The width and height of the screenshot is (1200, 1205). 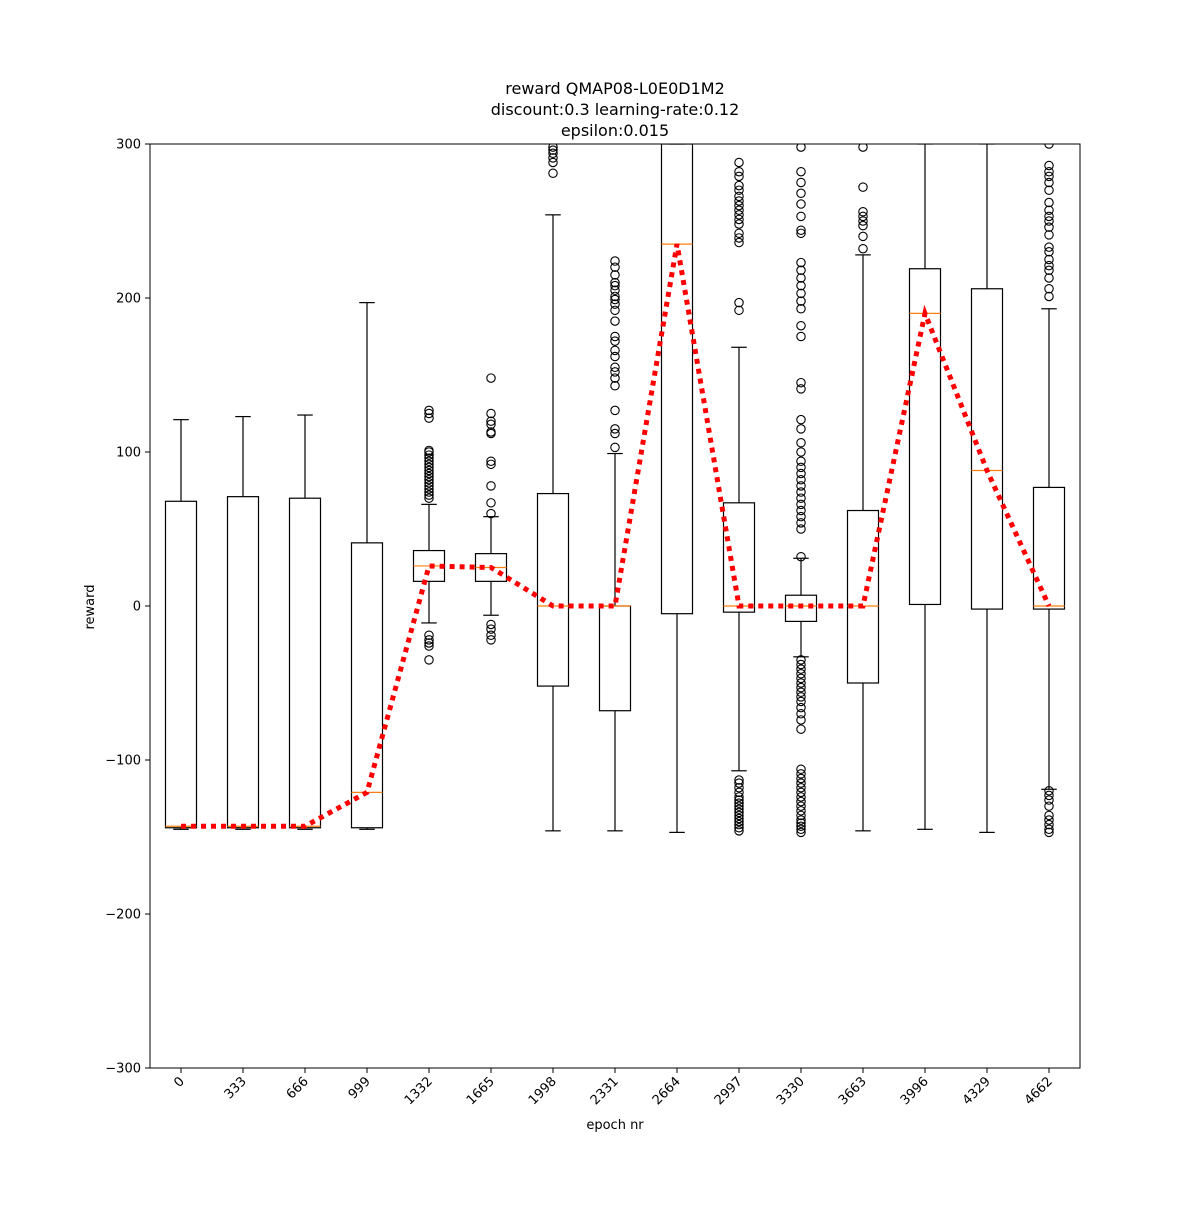 What do you see at coordinates (360, 1088) in the screenshot?
I see `x-tick-label: 999` at bounding box center [360, 1088].